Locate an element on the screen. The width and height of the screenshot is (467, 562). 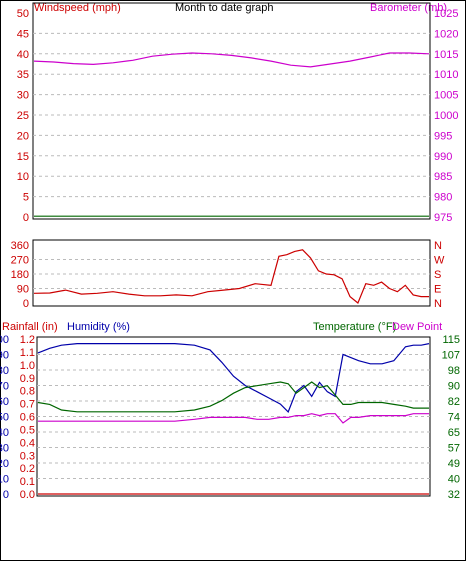
chart-title: Month to date graph is located at coordinates (224, 8).